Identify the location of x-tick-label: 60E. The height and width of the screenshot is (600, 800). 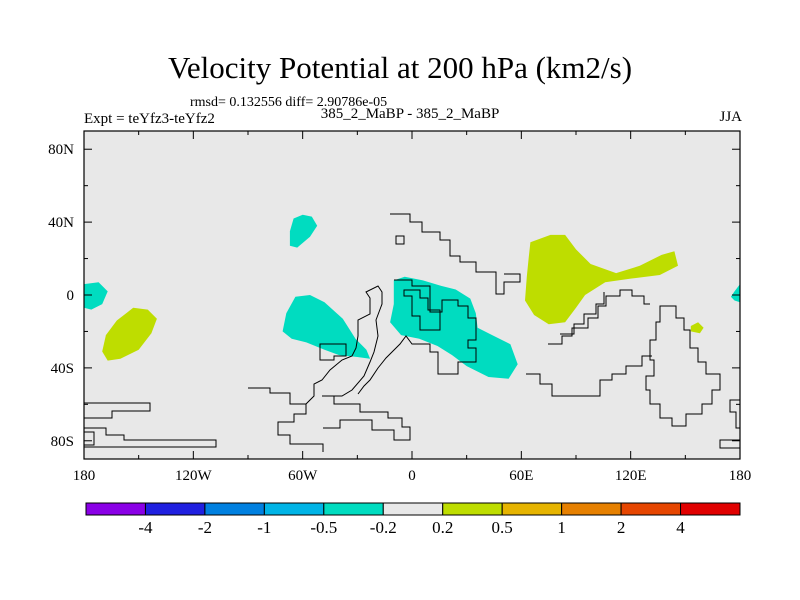
(521, 476).